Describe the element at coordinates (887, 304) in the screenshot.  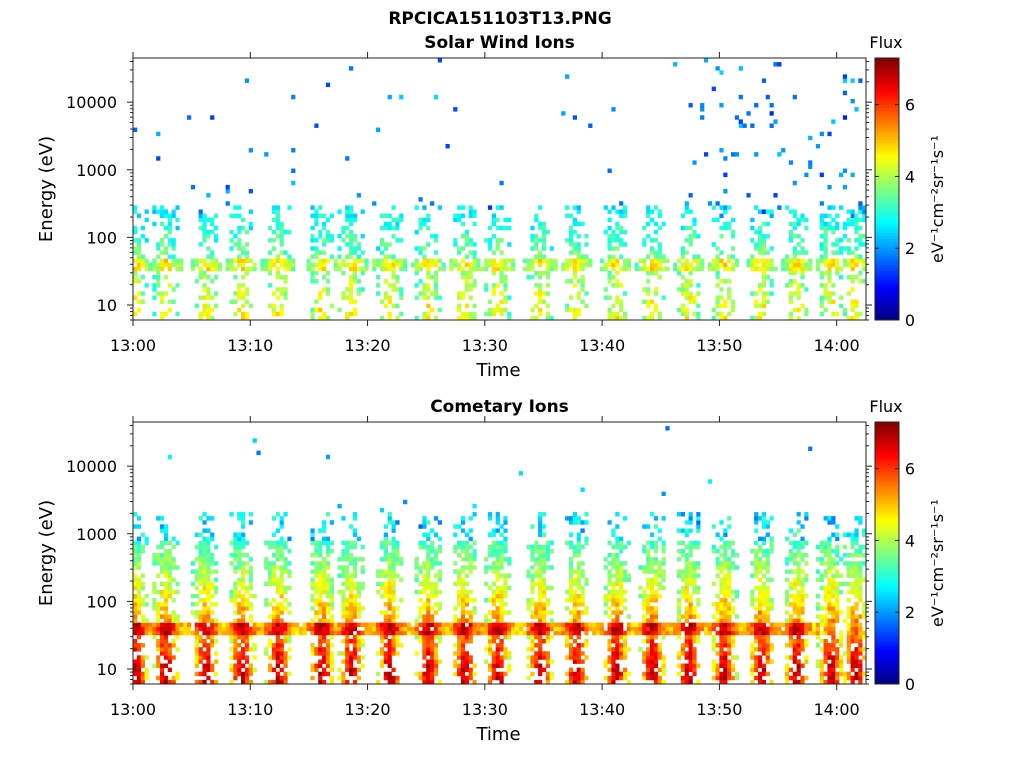
I see `colorbar-swatch` at that location.